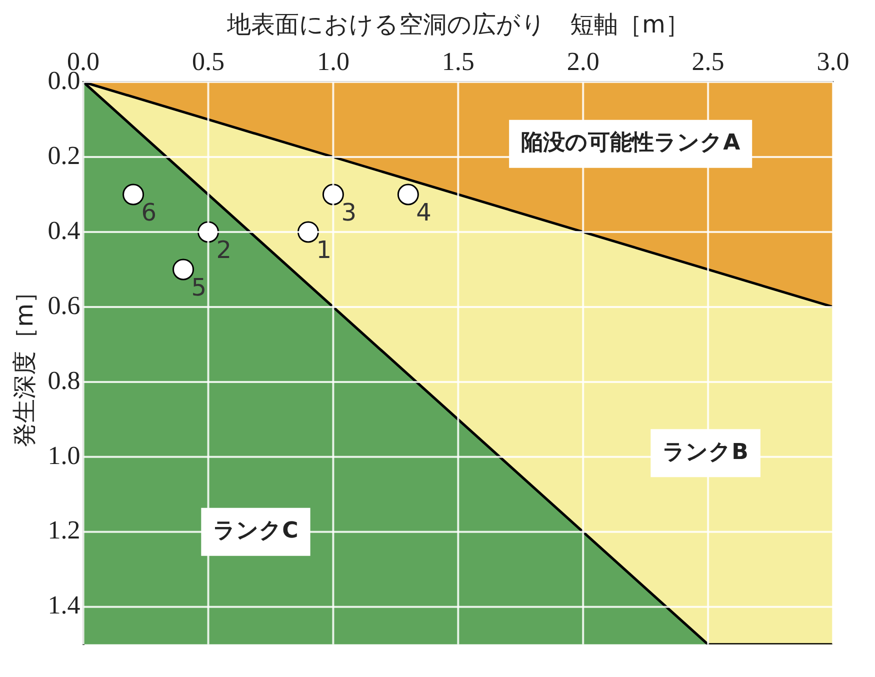 This screenshot has height=677, width=875. I want to click on series-label: 4, so click(424, 212).